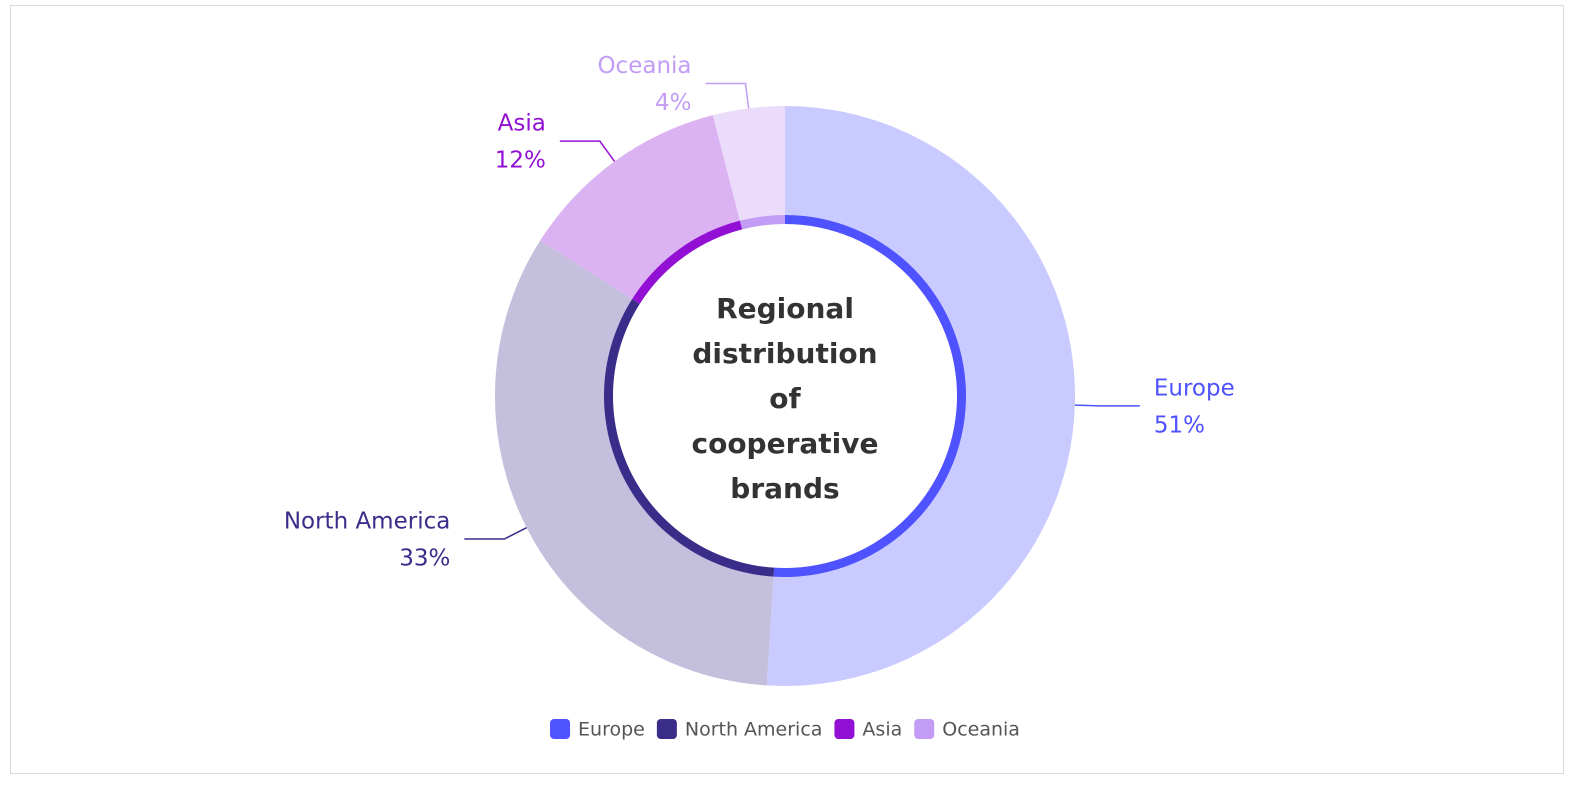 This screenshot has width=1589, height=790. I want to click on data-label-value: 4%, so click(673, 103).